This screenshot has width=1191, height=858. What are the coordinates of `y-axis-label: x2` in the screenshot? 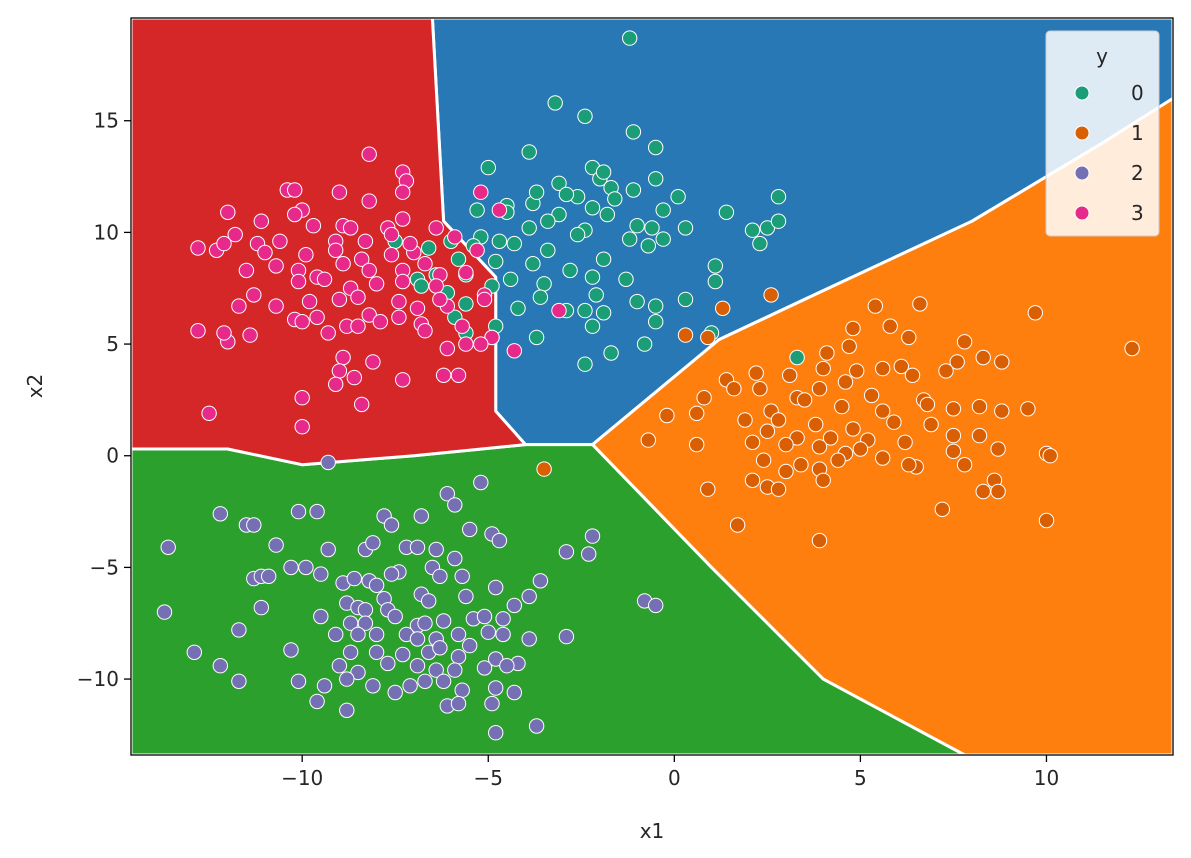 It's located at (35, 386).